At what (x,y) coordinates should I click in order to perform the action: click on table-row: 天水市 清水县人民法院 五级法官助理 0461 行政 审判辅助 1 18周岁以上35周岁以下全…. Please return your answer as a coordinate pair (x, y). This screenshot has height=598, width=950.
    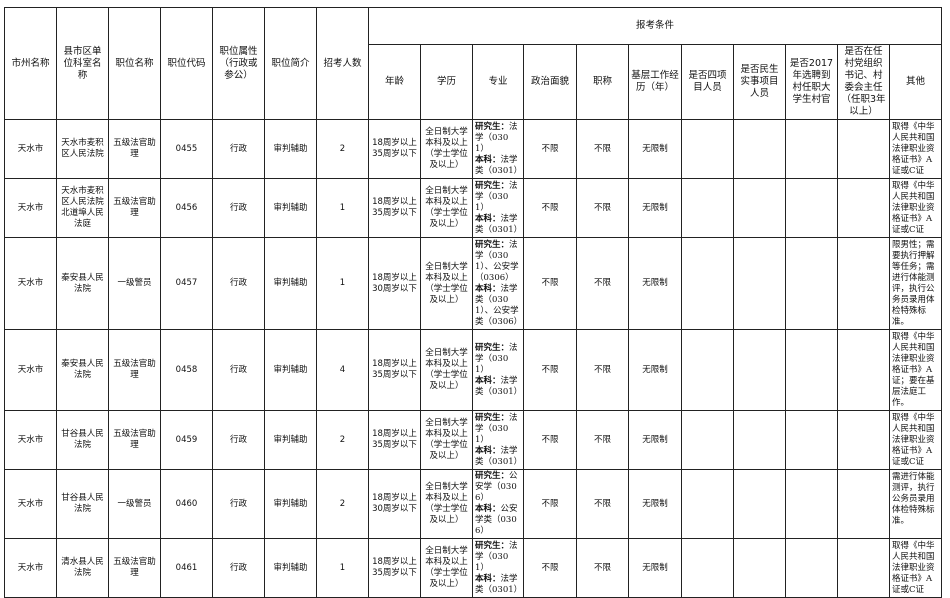
    Looking at the image, I should click on (473, 568).